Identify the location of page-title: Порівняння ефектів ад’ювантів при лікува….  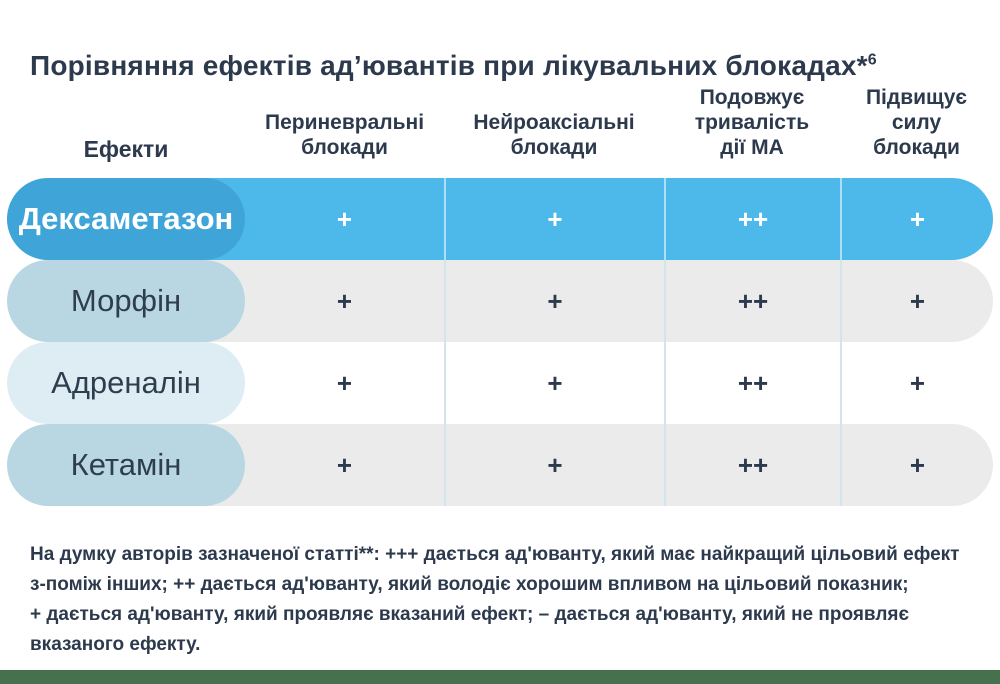
(505, 66).